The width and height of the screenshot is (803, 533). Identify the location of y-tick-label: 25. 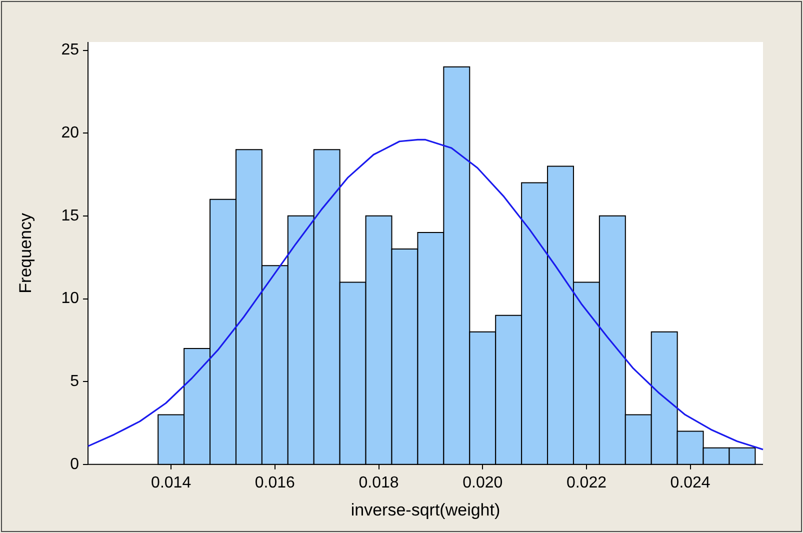
(70, 50).